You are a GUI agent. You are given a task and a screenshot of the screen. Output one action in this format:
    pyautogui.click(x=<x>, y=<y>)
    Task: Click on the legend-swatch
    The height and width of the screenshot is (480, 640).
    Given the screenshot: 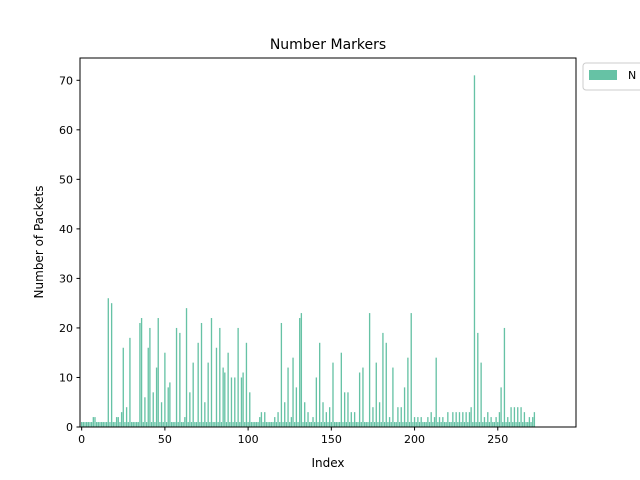 What is the action you would take?
    pyautogui.click(x=603, y=75)
    